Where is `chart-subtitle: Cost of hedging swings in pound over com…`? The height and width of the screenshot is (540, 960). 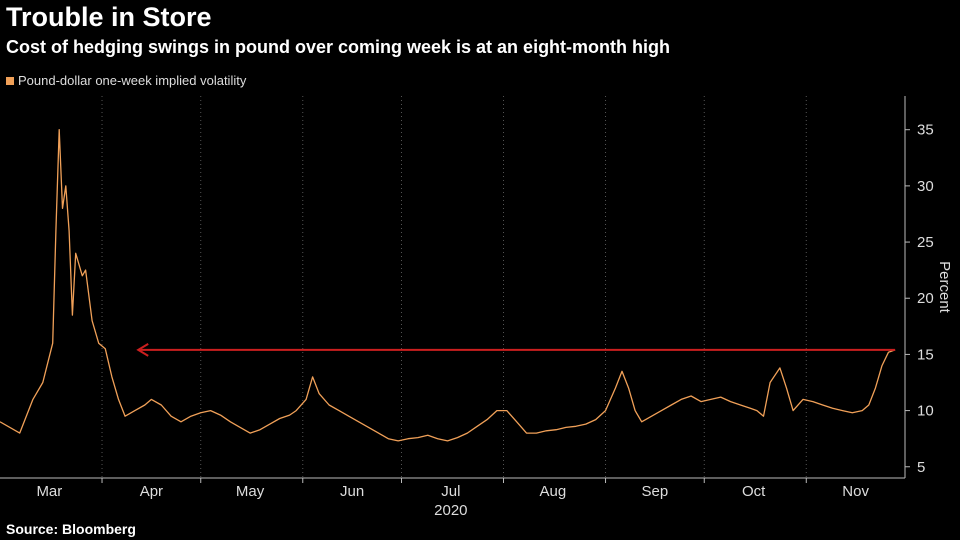
chart-subtitle: Cost of hedging swings in pound over com… is located at coordinates (338, 47).